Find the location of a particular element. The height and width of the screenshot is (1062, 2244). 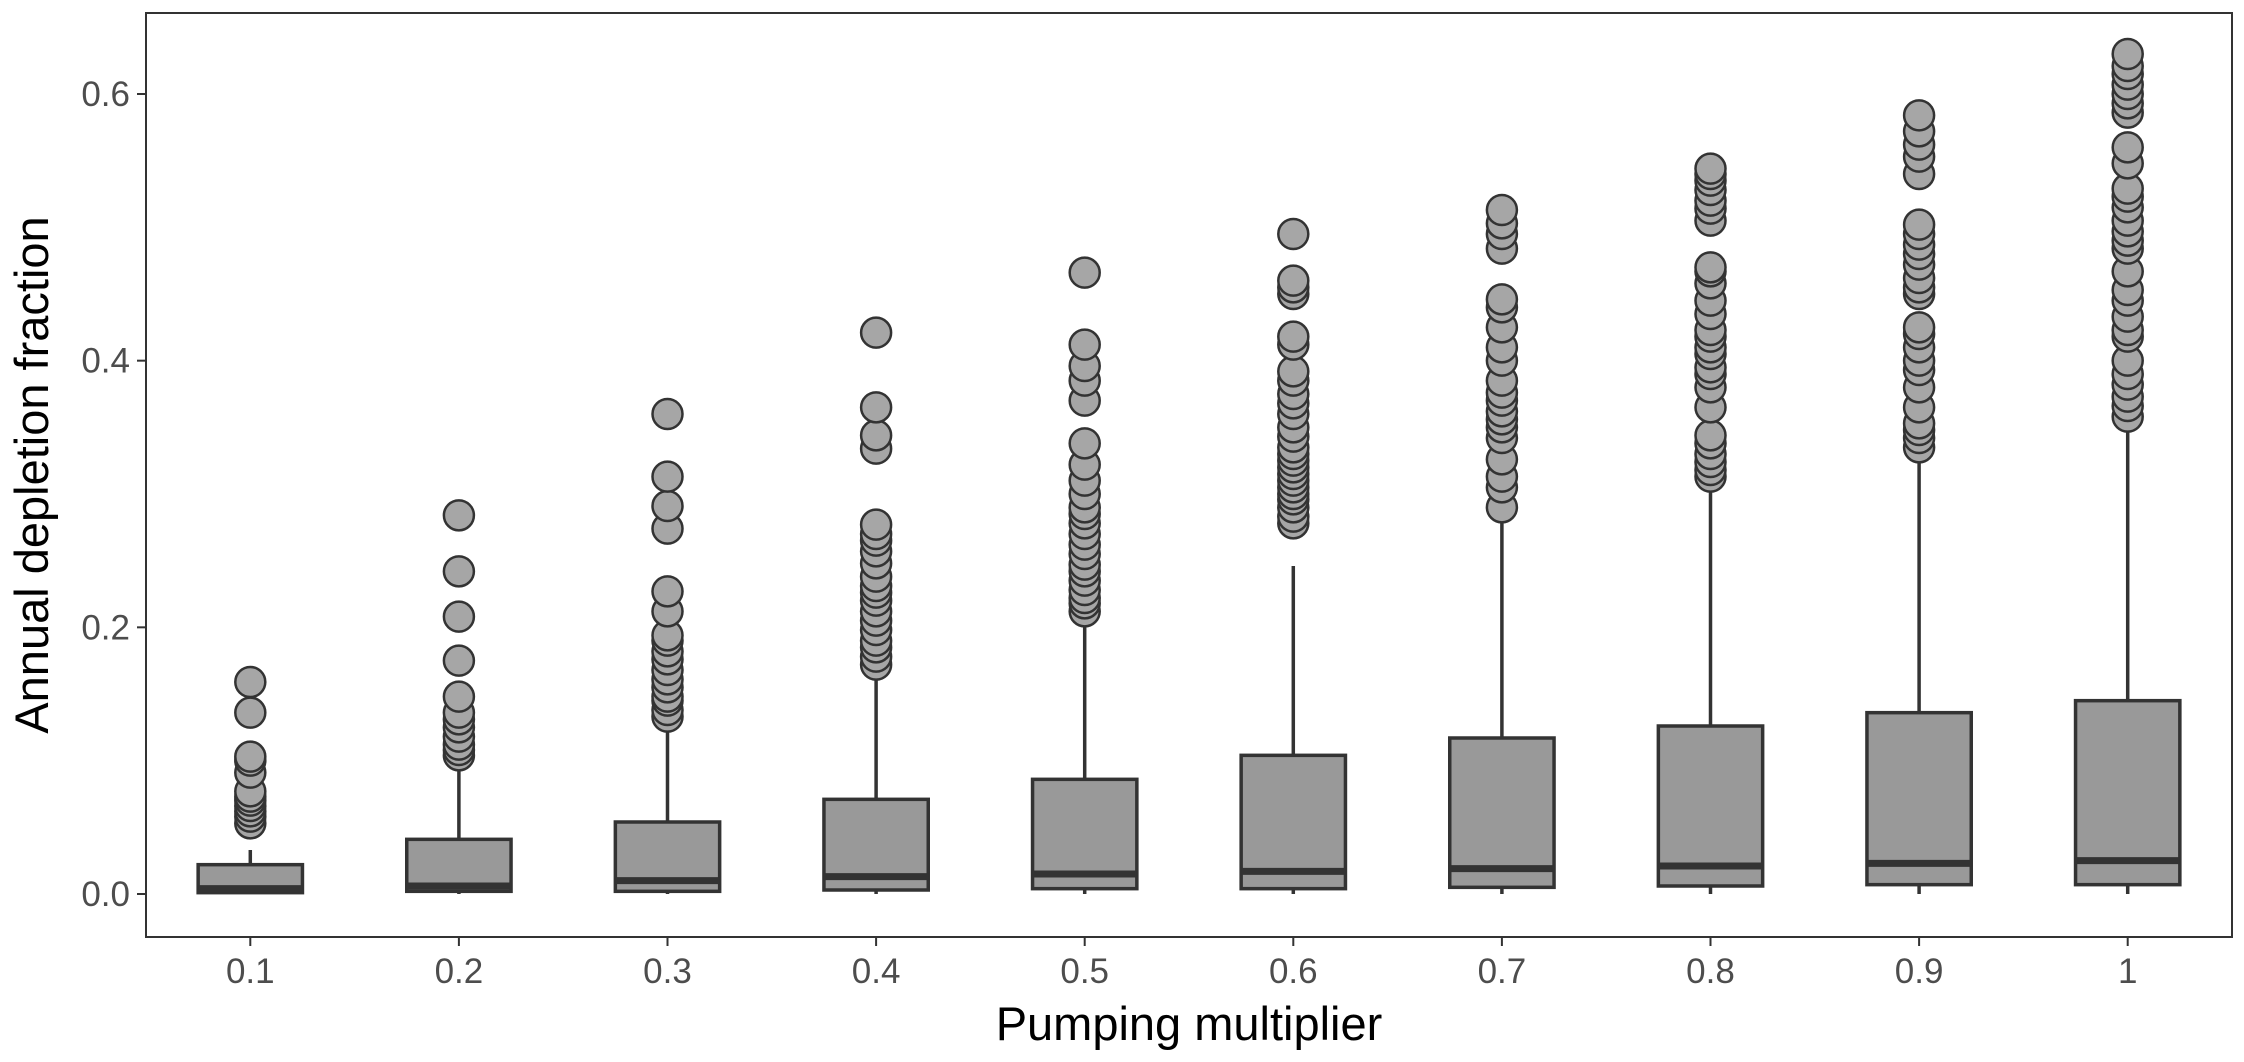

x-tick-label: 0.6 is located at coordinates (1293, 971).